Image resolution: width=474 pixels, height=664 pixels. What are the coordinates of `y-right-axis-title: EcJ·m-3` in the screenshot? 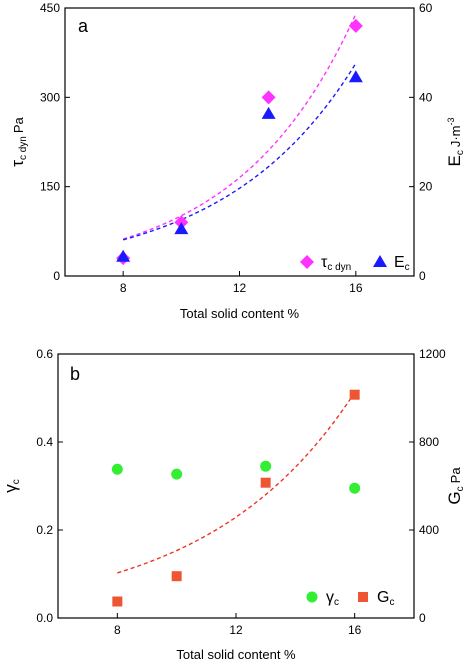 It's located at (455, 141).